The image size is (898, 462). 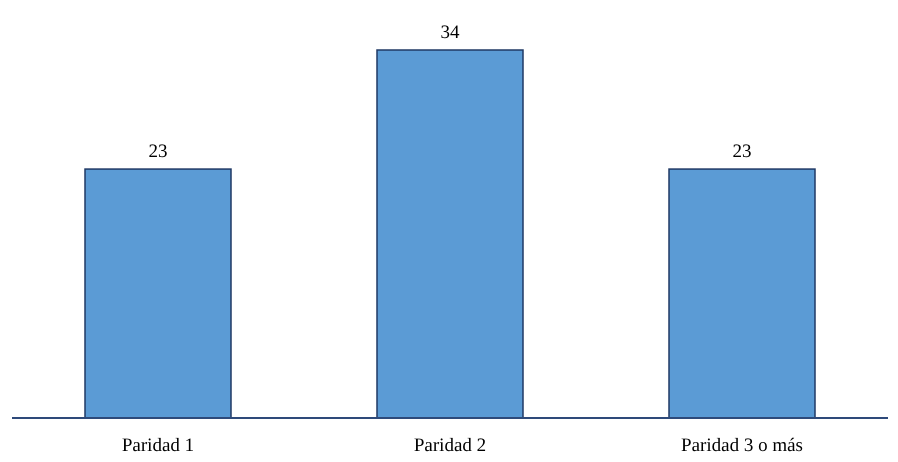 What do you see at coordinates (450, 32) in the screenshot?
I see `data-label: 34` at bounding box center [450, 32].